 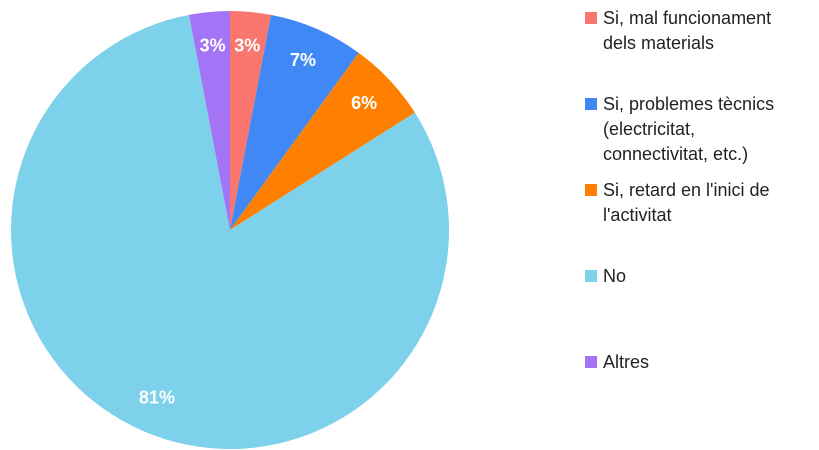 I want to click on legend-label: Altres, so click(x=626, y=362).